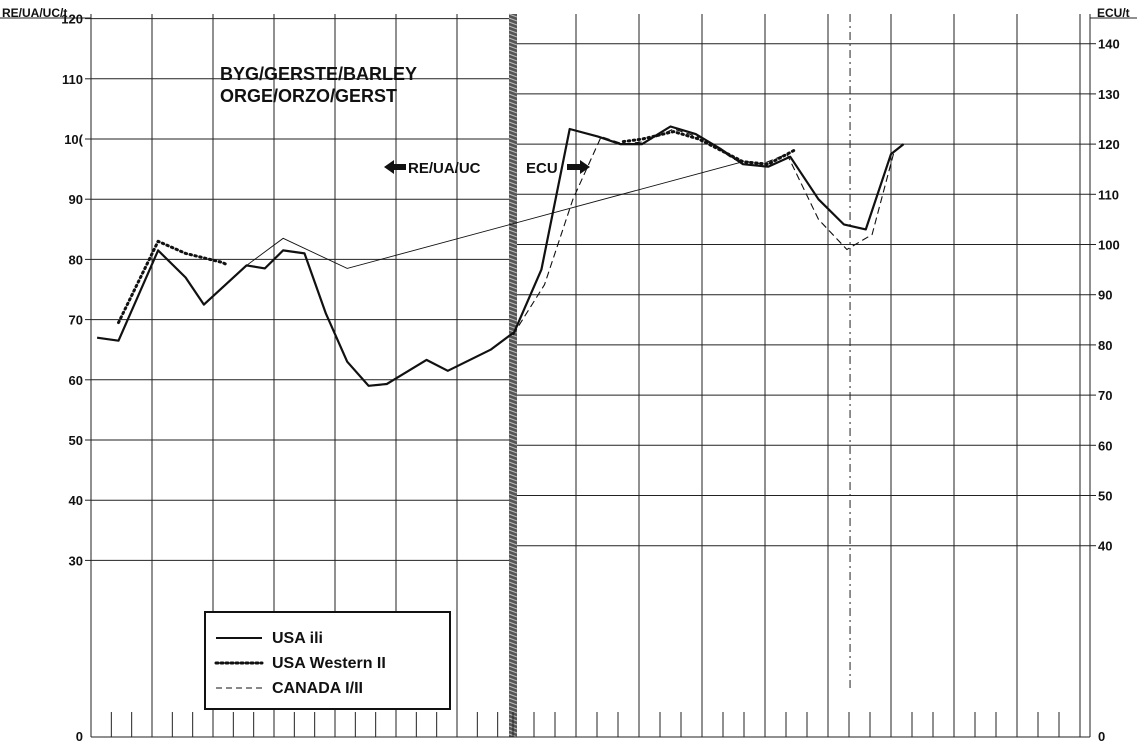  What do you see at coordinates (1108, 194) in the screenshot?
I see `right-tick-label: 110` at bounding box center [1108, 194].